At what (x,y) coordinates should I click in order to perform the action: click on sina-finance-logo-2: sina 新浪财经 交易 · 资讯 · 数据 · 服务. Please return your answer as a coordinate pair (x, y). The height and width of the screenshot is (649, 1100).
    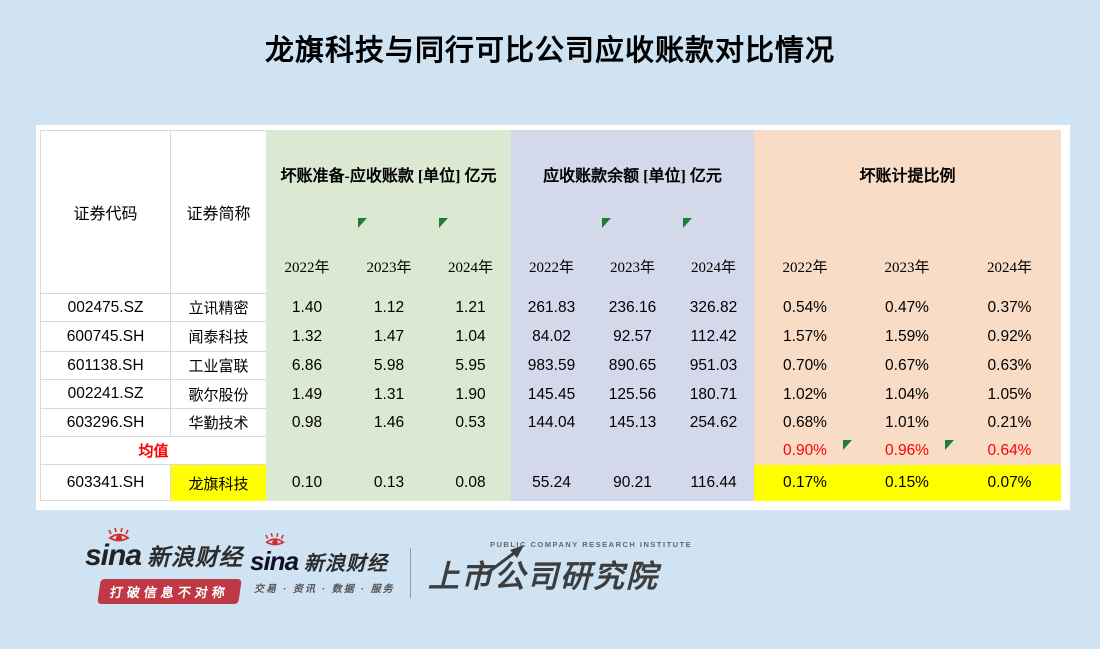
    Looking at the image, I should click on (322, 563).